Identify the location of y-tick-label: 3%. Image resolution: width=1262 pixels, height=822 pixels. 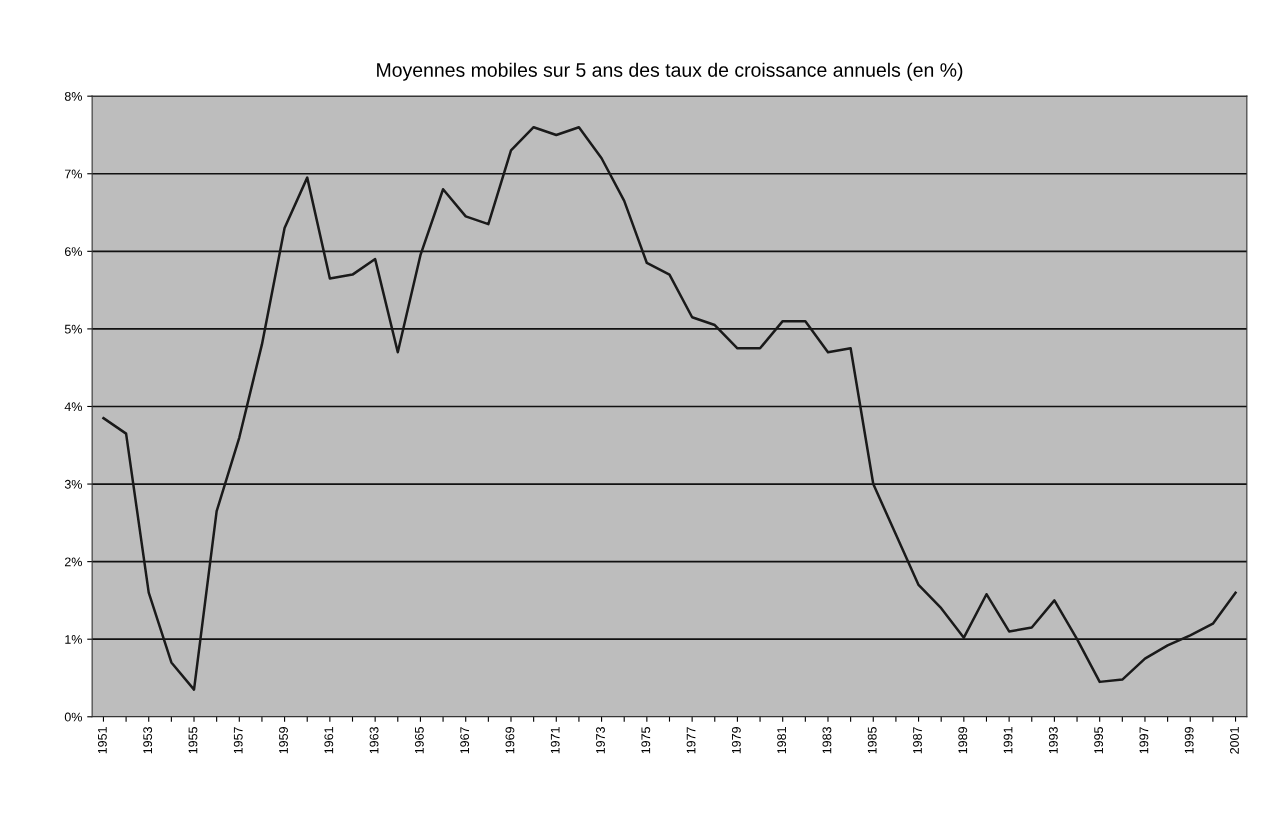
(73, 484).